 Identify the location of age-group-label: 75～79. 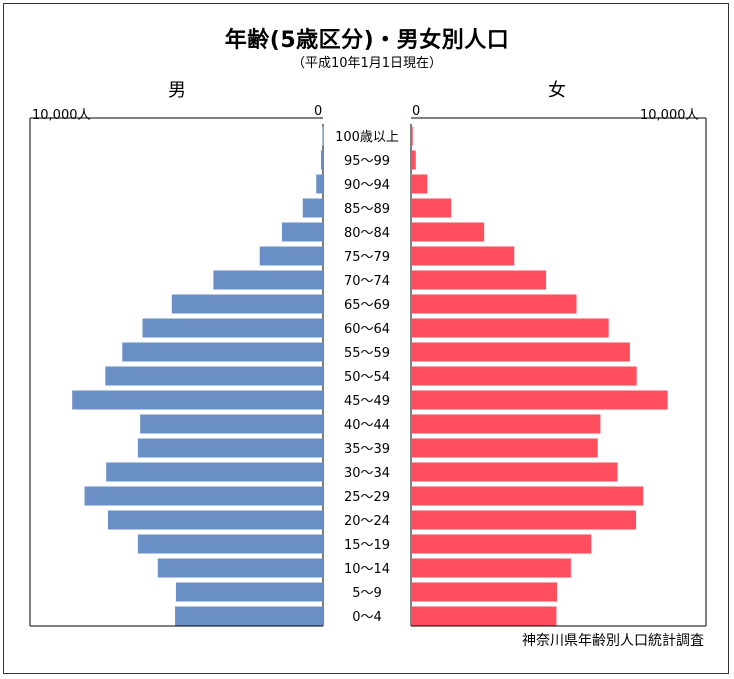
(367, 257).